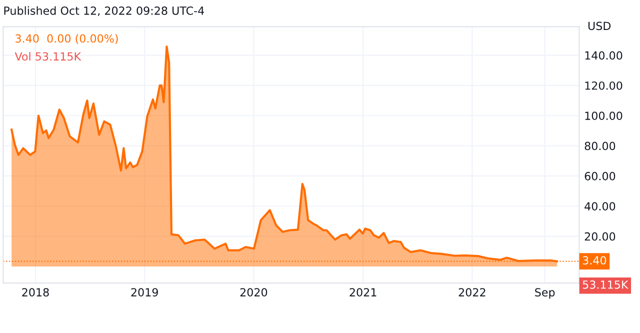 This screenshot has width=640, height=333. What do you see at coordinates (472, 292) in the screenshot?
I see `x-tick-label: 2022` at bounding box center [472, 292].